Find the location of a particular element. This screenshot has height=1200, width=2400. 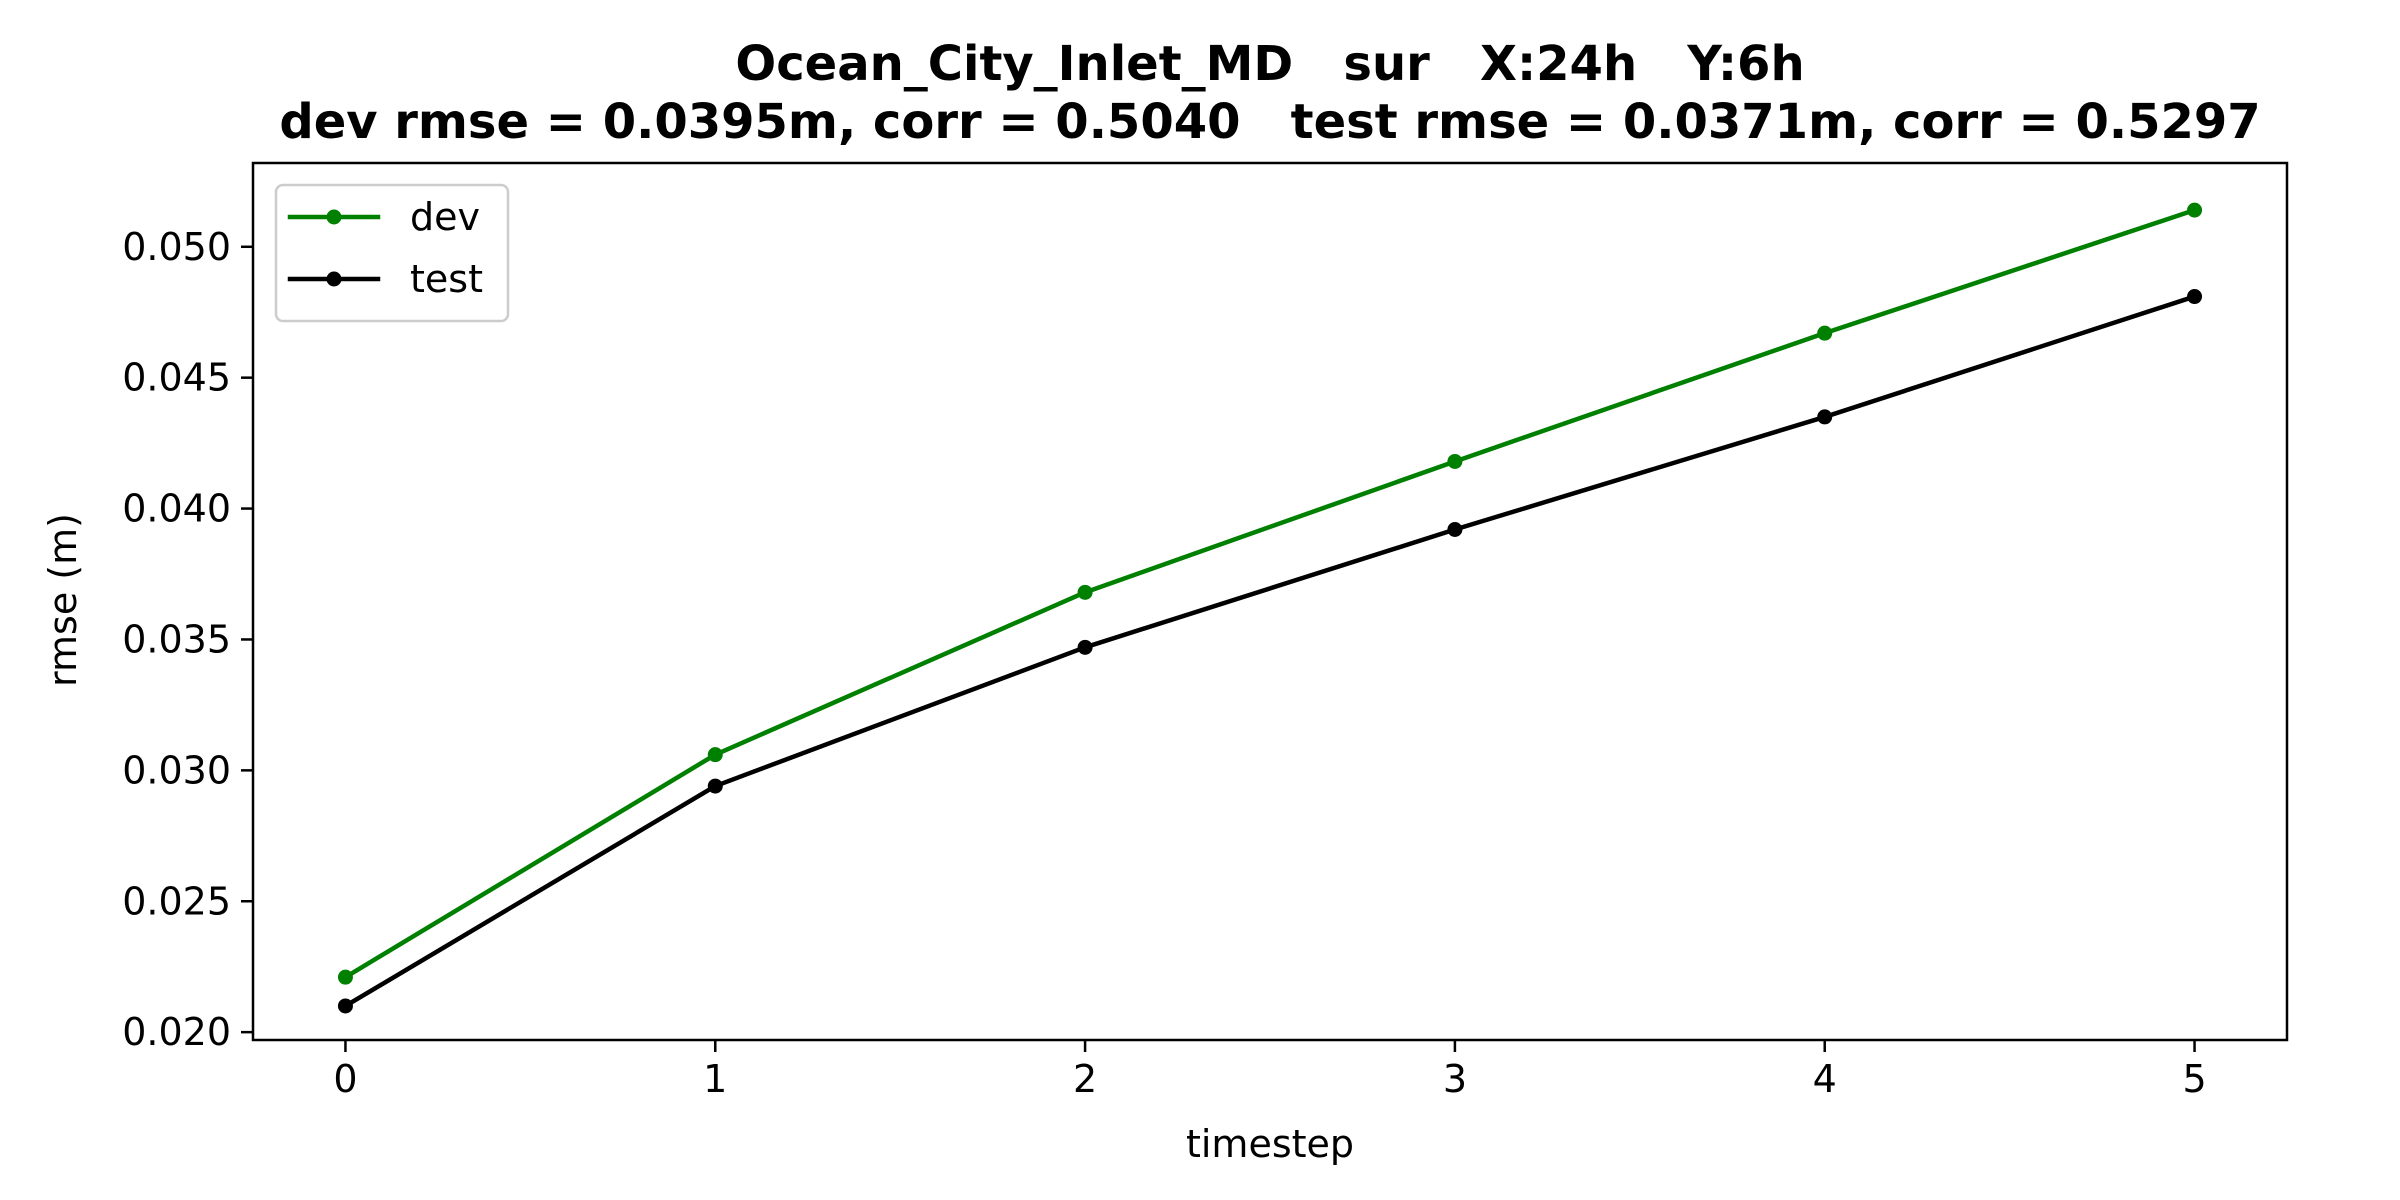

y-tick-label: 0.020 is located at coordinates (176, 1032).